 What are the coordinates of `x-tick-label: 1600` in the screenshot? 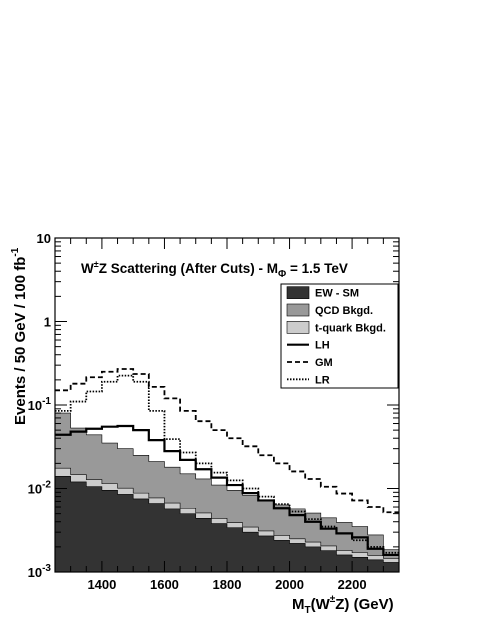 It's located at (164, 584).